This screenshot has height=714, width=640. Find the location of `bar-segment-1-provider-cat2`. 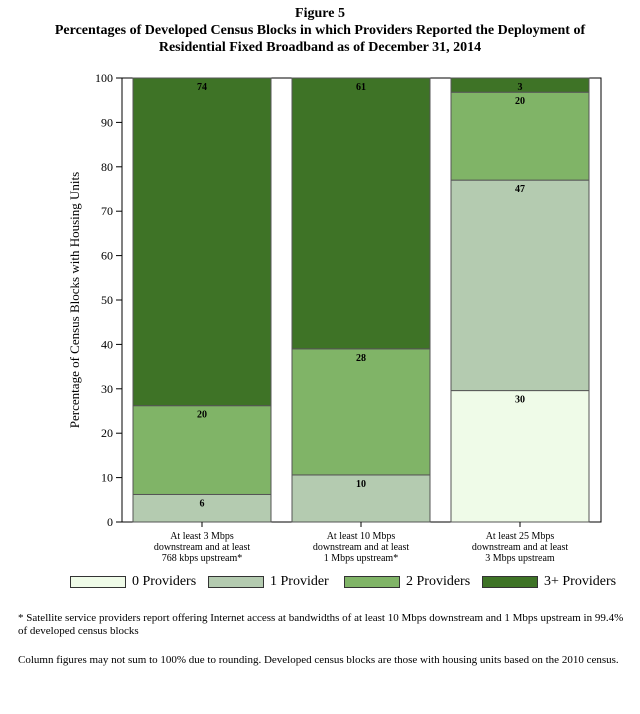

bar-segment-1-provider-cat2 is located at coordinates (520, 285).